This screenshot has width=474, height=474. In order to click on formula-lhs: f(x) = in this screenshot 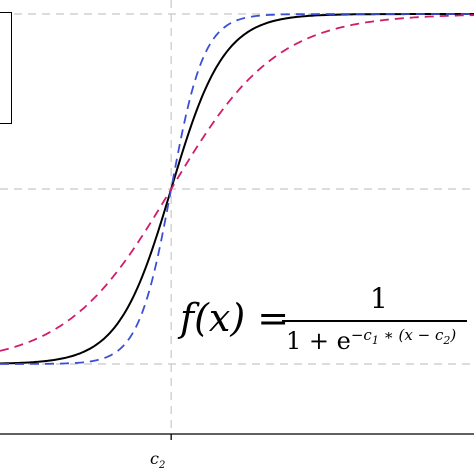, I will do `click(235, 318)`.